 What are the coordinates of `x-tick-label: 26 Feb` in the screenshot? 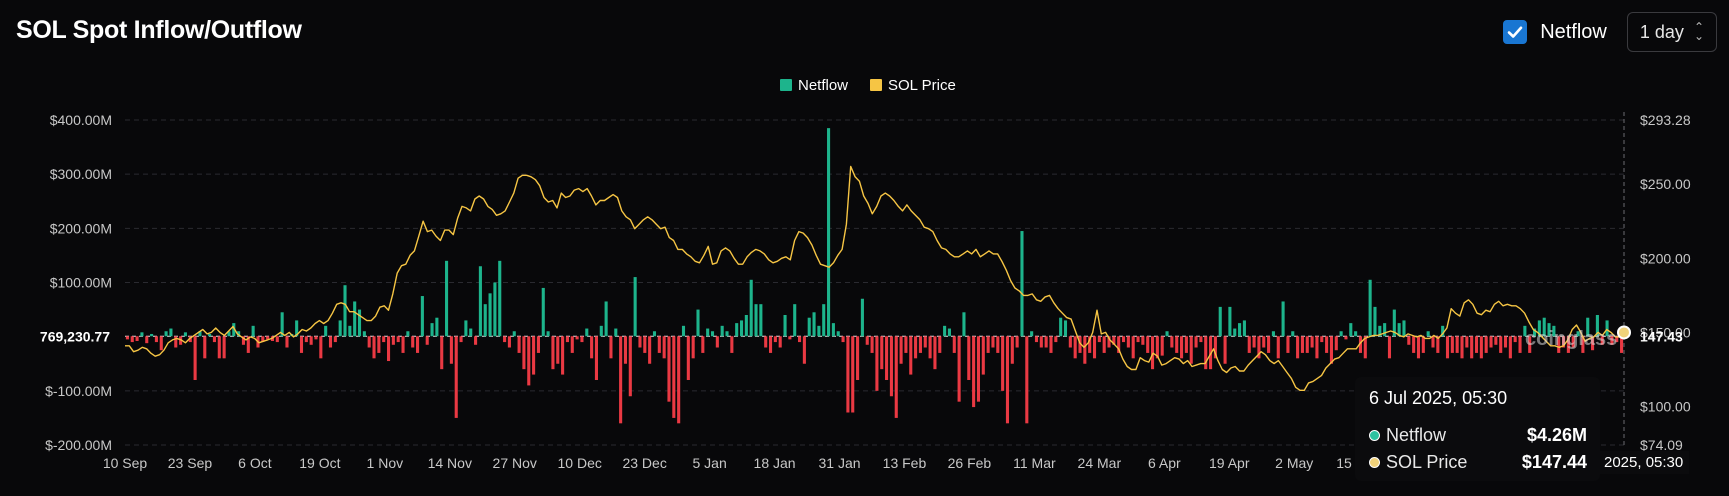 It's located at (970, 463).